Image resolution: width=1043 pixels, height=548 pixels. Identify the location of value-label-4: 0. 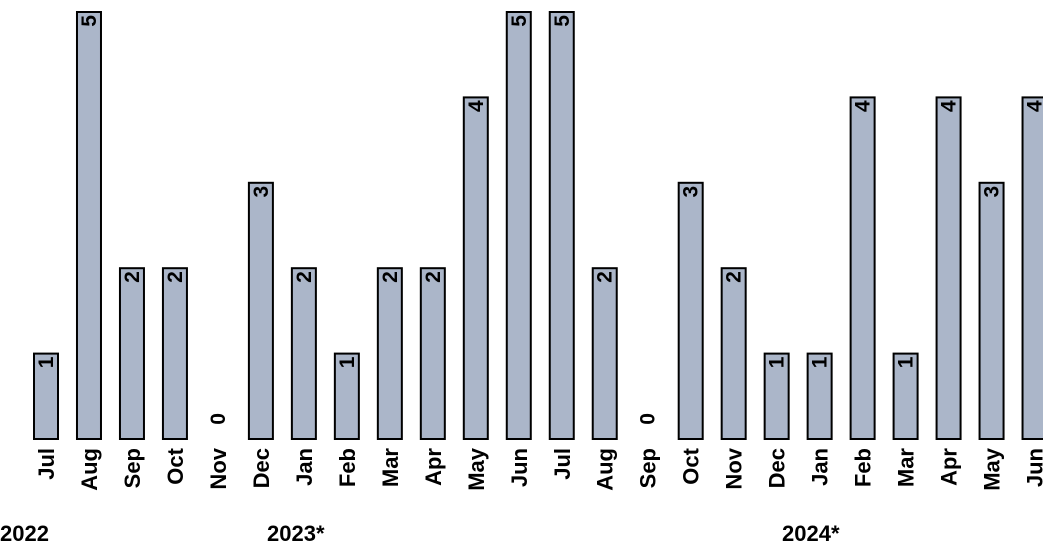
(218, 419).